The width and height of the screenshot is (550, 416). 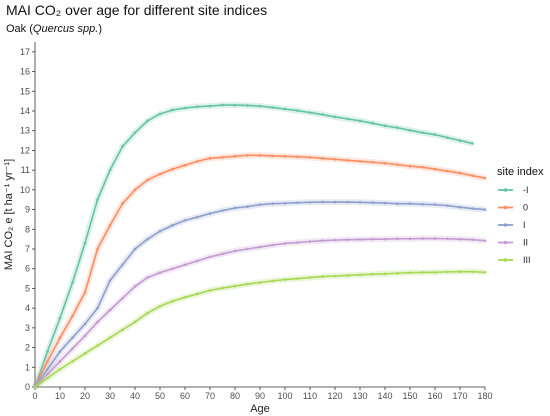 I want to click on legend-item: II, so click(x=513, y=243).